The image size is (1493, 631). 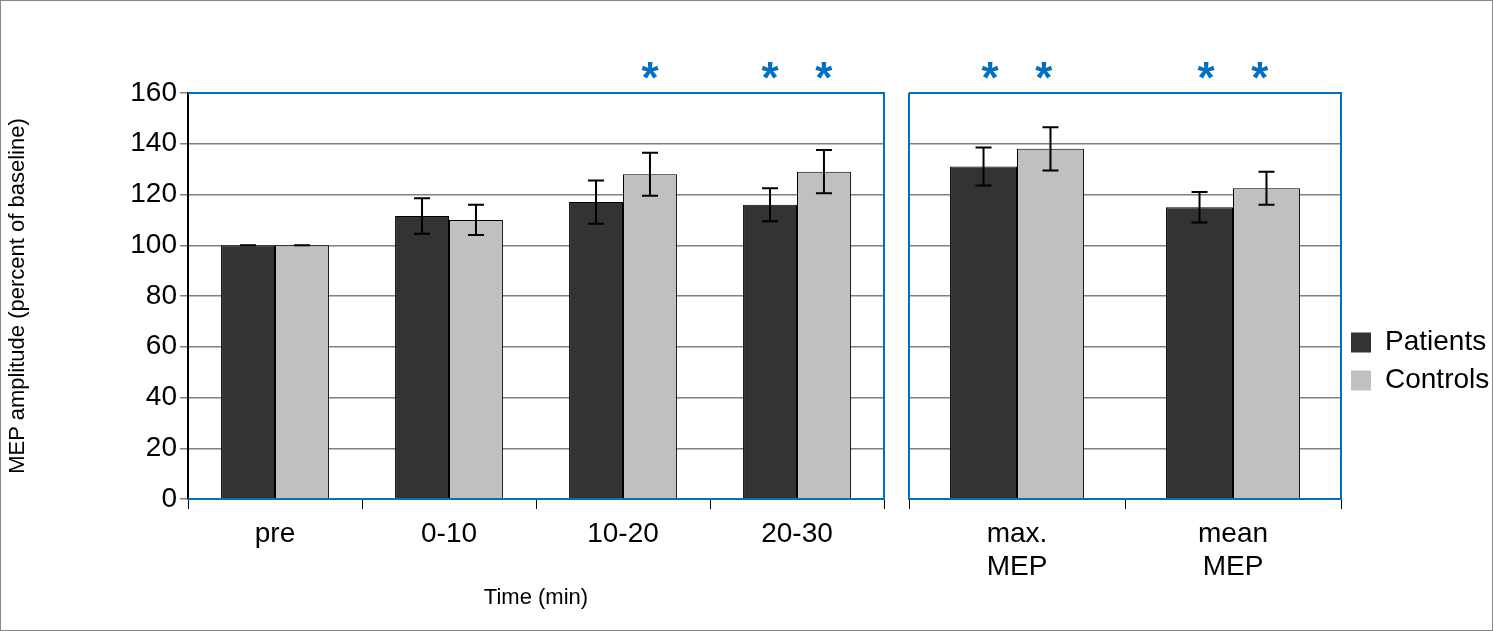 I want to click on x-tick-label: 0-10, so click(x=449, y=532).